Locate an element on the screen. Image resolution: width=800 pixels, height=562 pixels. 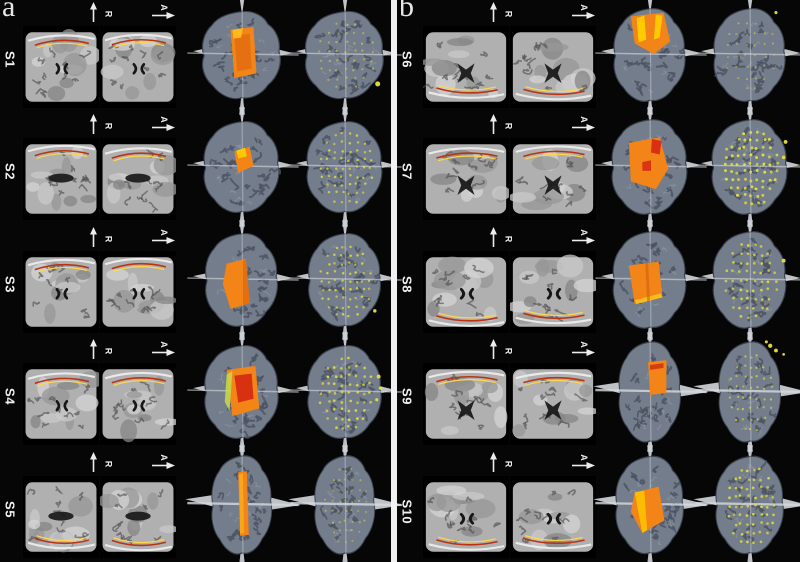
subject-row-s1: S1 R A is located at coordinates (201, 57).